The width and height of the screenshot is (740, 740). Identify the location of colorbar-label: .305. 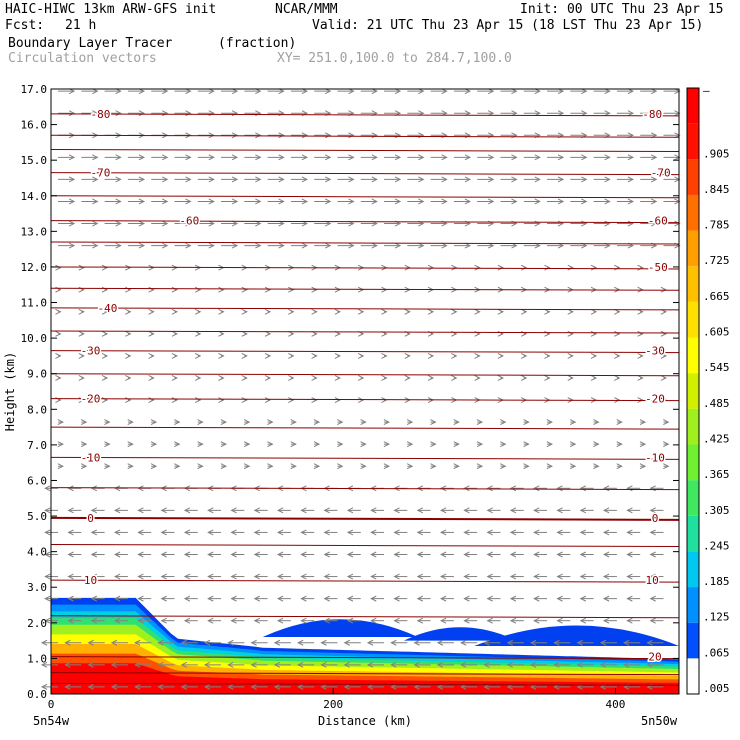
(716, 510).